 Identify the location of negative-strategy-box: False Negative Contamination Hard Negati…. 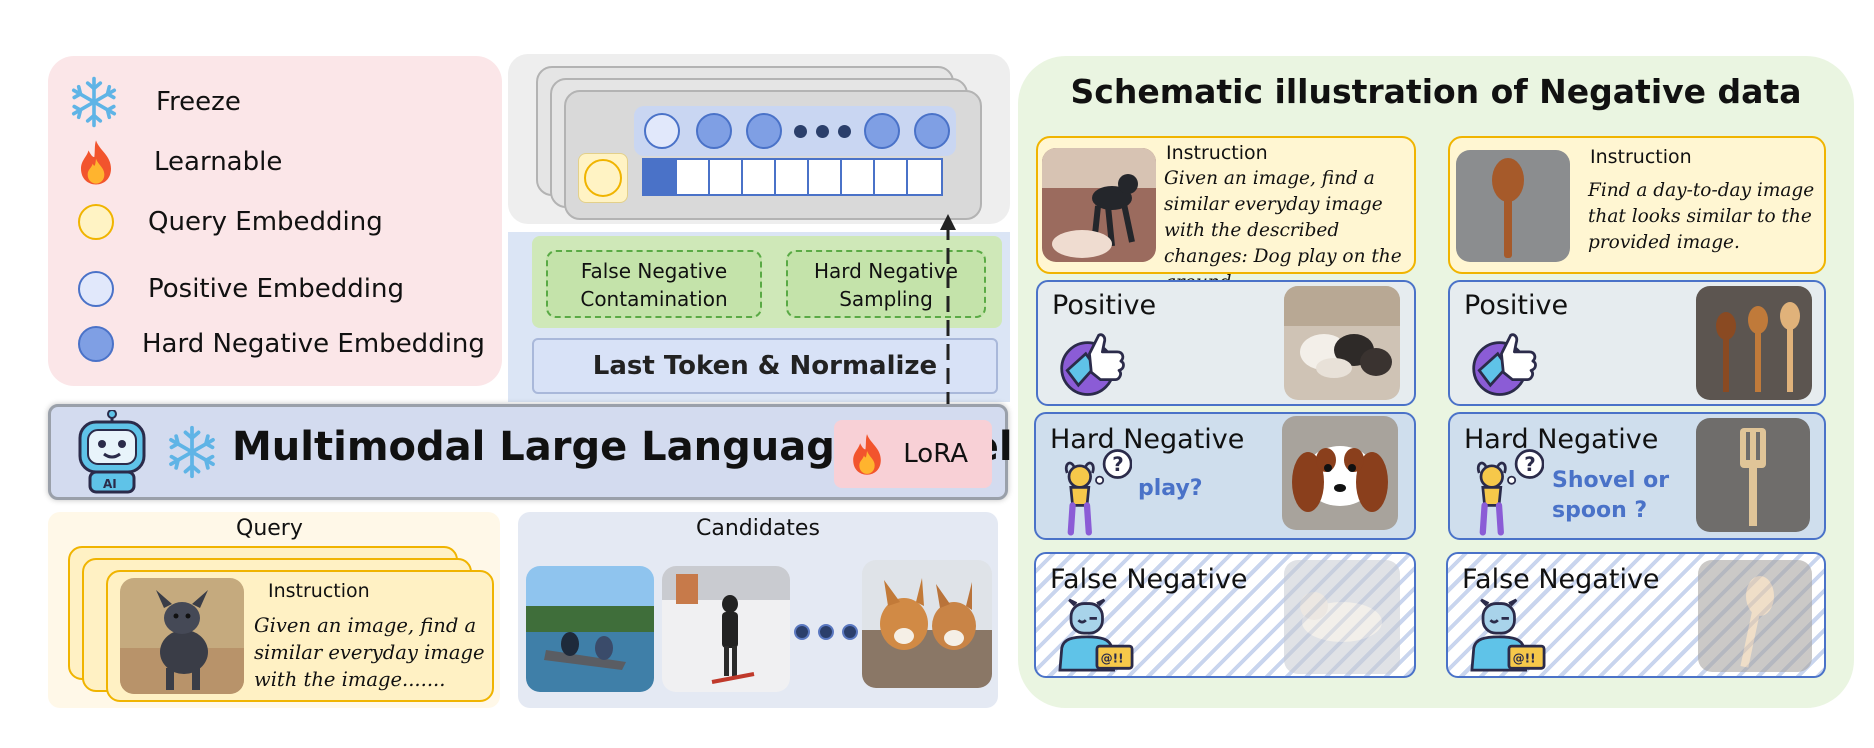
(767, 282).